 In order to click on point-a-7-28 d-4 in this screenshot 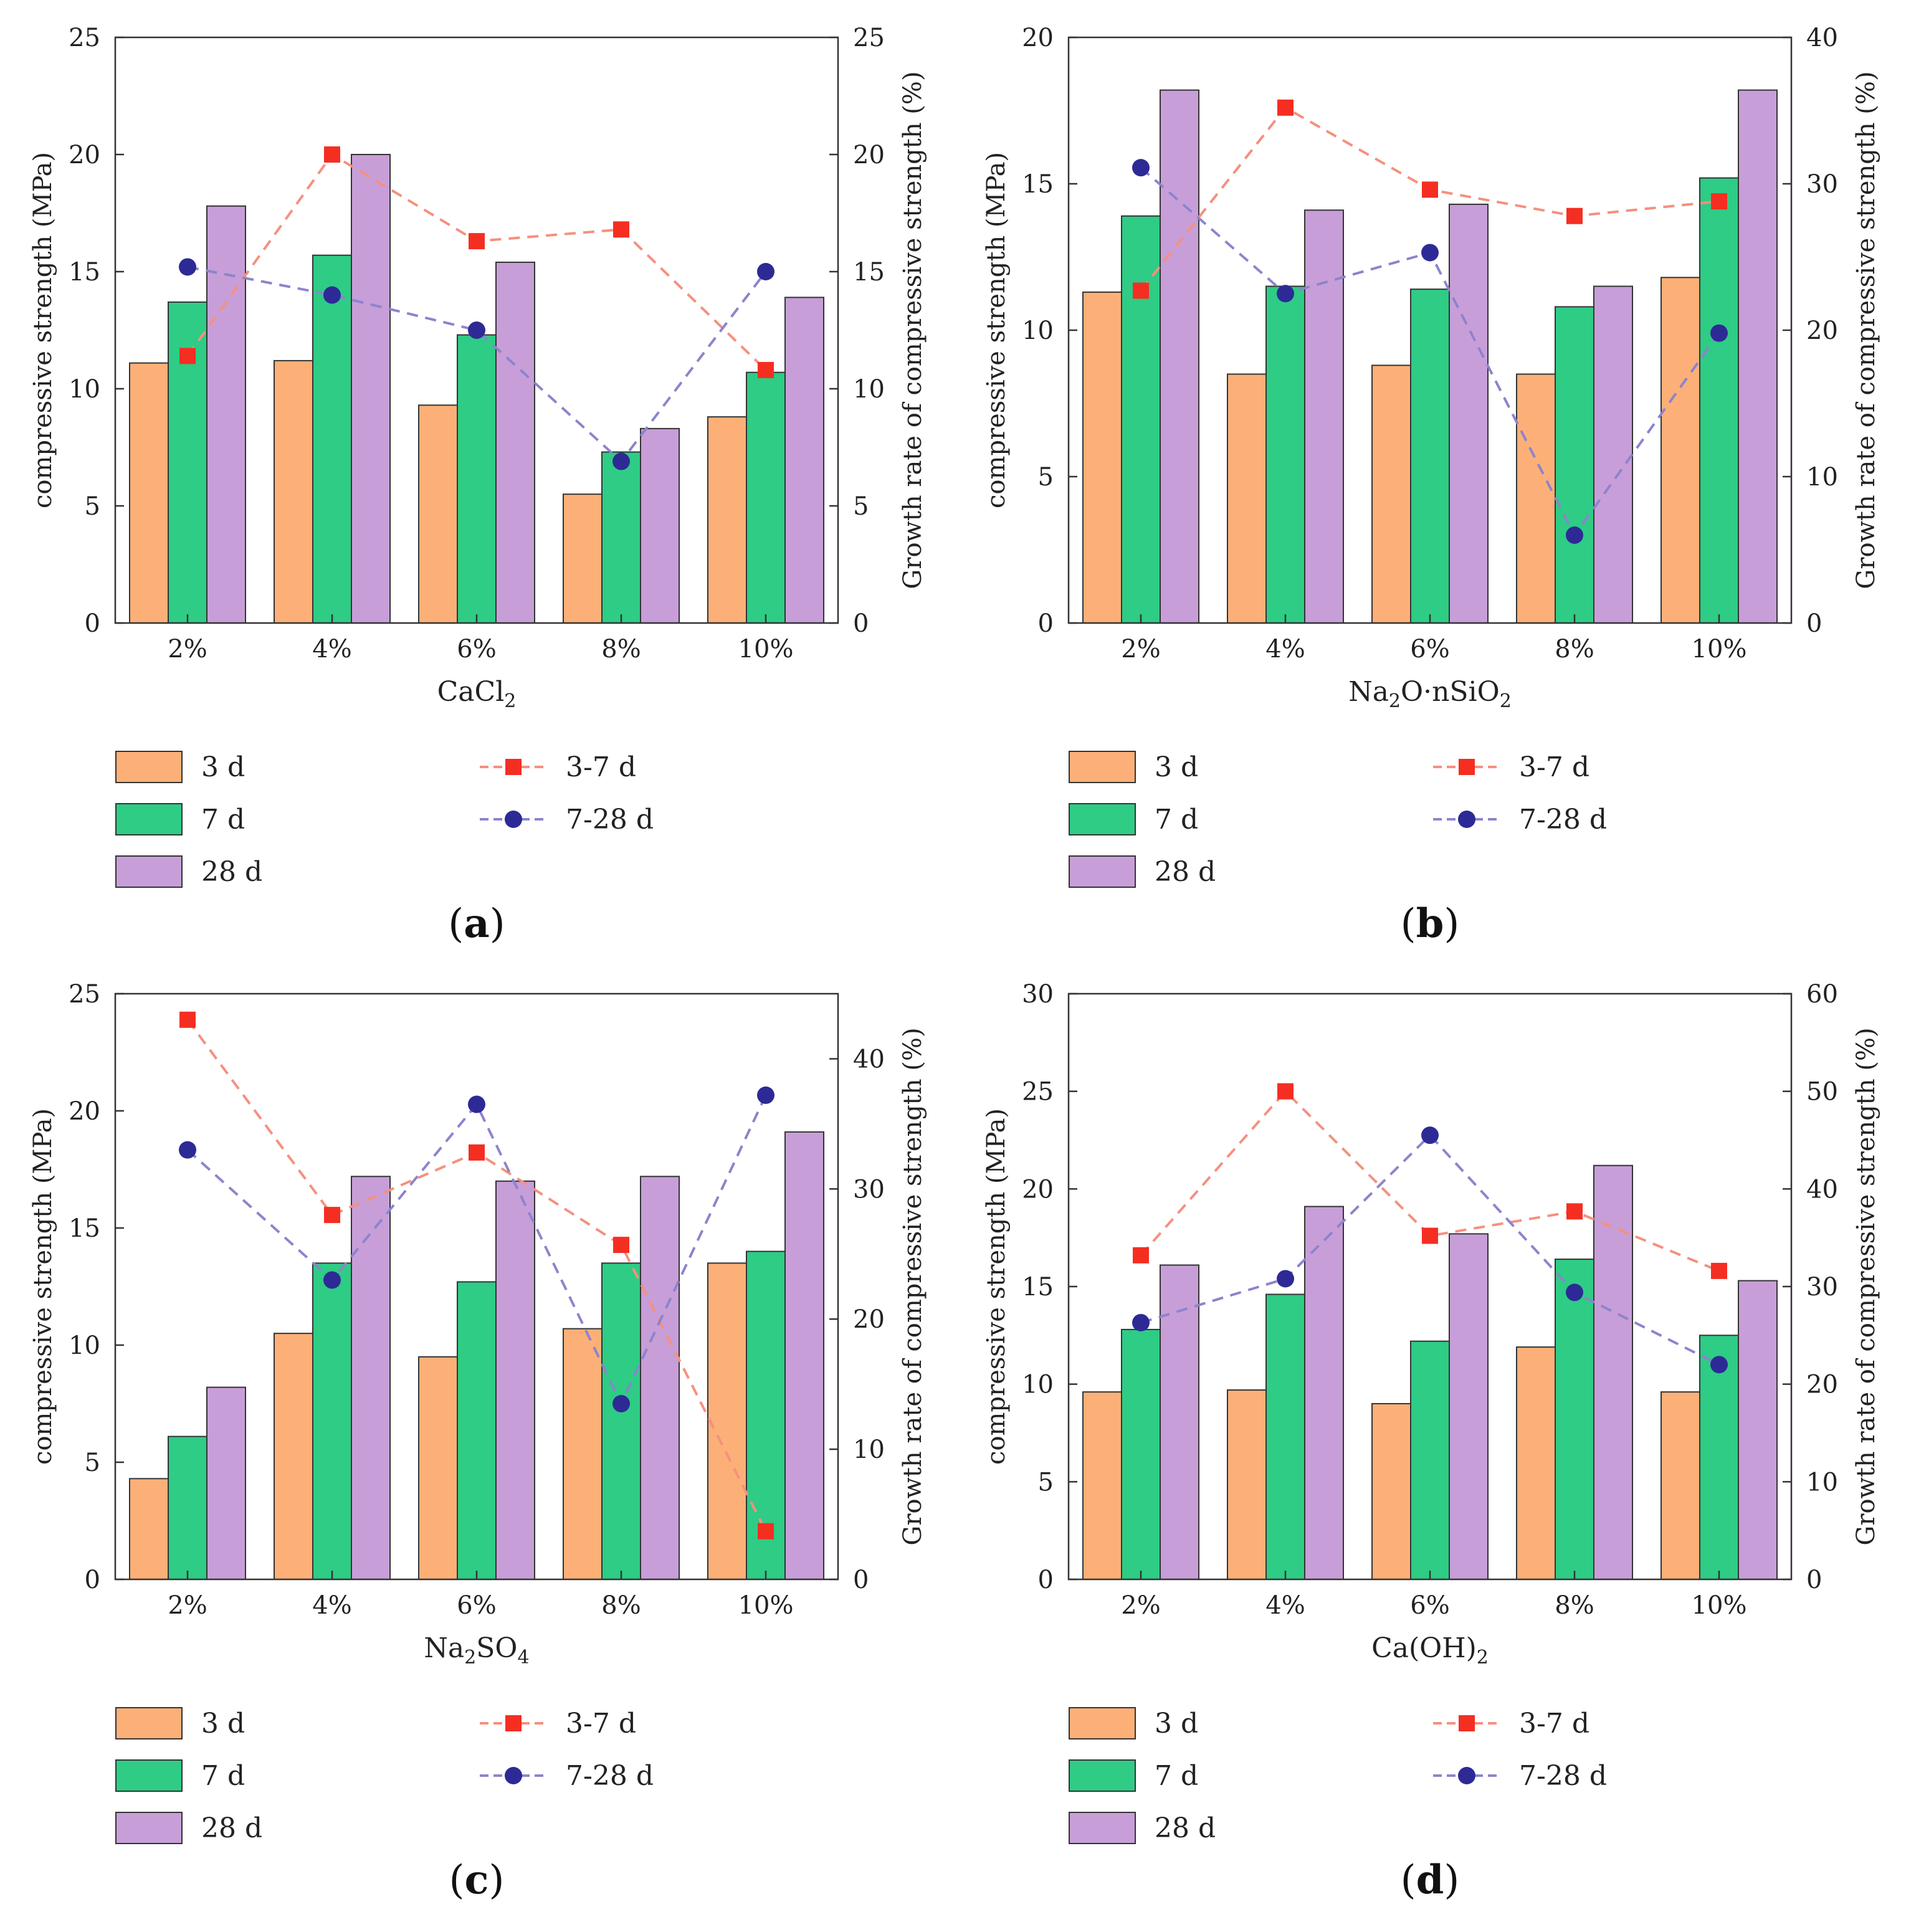, I will do `click(765, 271)`.